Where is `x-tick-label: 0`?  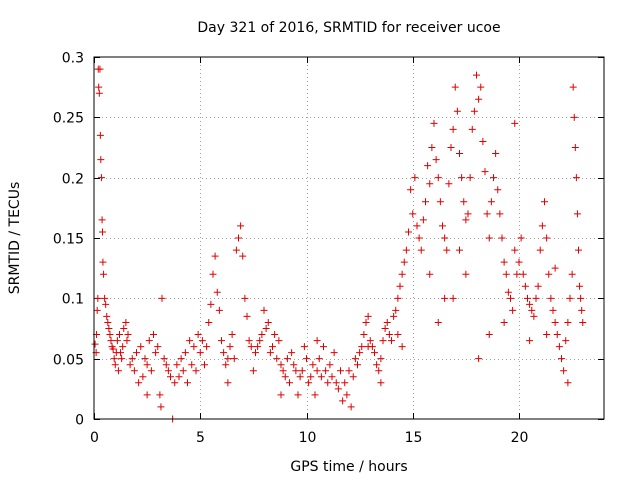 x-tick-label: 0 is located at coordinates (94, 438).